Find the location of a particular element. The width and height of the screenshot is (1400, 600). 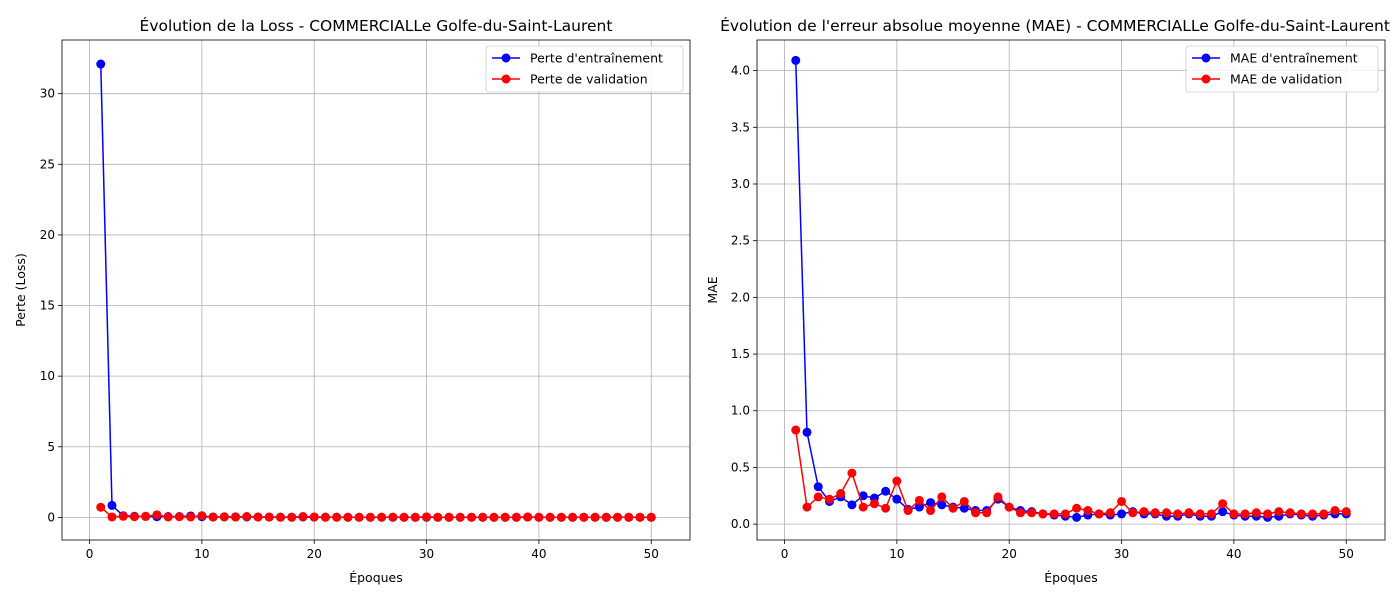

y-tick-label: 0 is located at coordinates (51, 517).